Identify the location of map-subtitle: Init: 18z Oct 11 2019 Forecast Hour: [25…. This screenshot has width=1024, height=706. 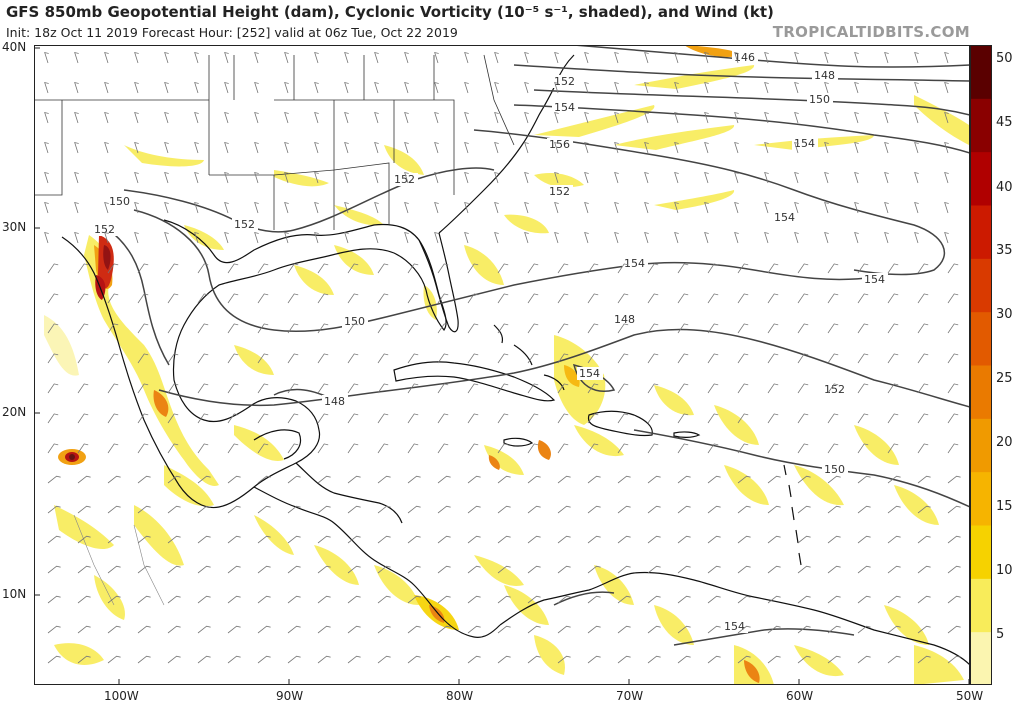
(232, 32).